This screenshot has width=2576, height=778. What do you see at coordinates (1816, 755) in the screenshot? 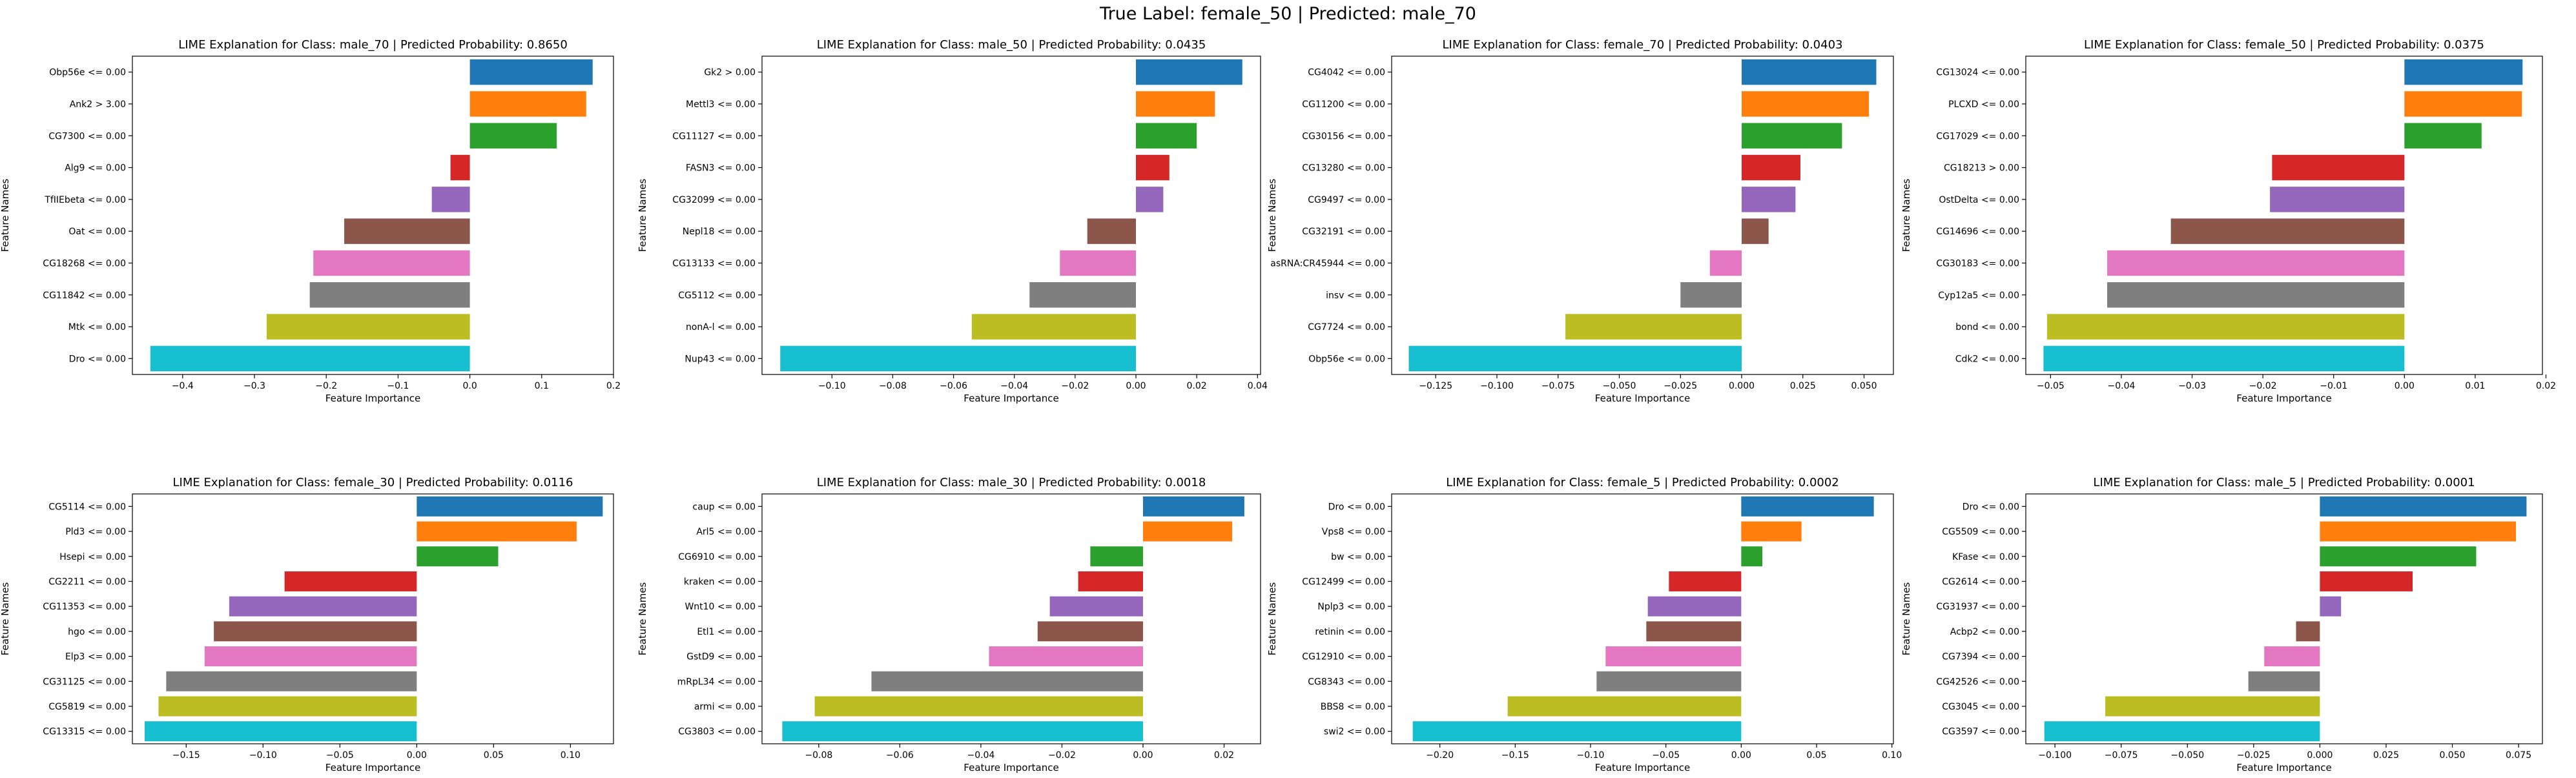
I see `x-tick-label: 0.05` at bounding box center [1816, 755].